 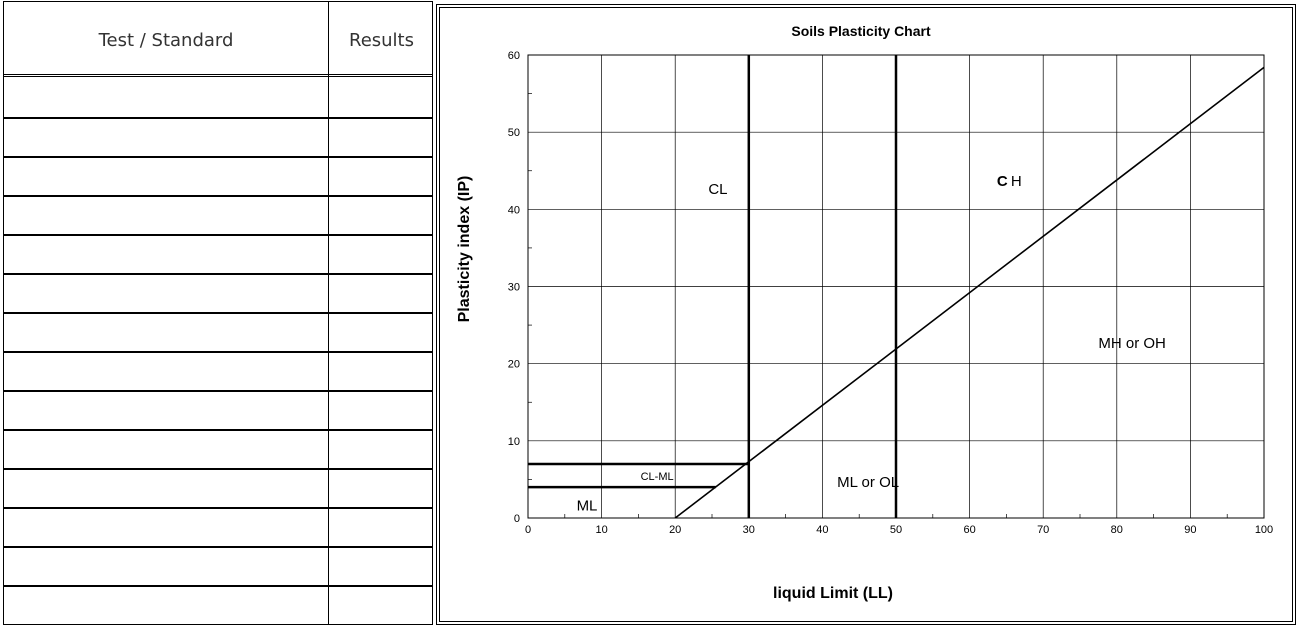 What do you see at coordinates (514, 133) in the screenshot?
I see `y-tick-label: 50` at bounding box center [514, 133].